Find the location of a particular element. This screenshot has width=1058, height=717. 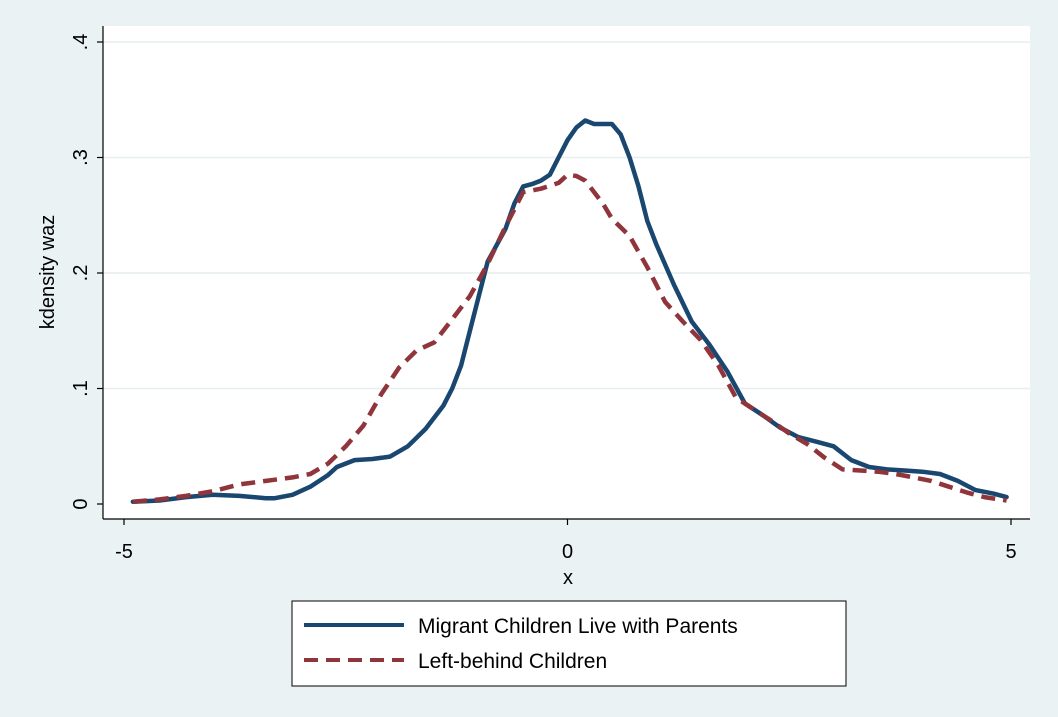

x-tick-label: 0 is located at coordinates (567, 552).